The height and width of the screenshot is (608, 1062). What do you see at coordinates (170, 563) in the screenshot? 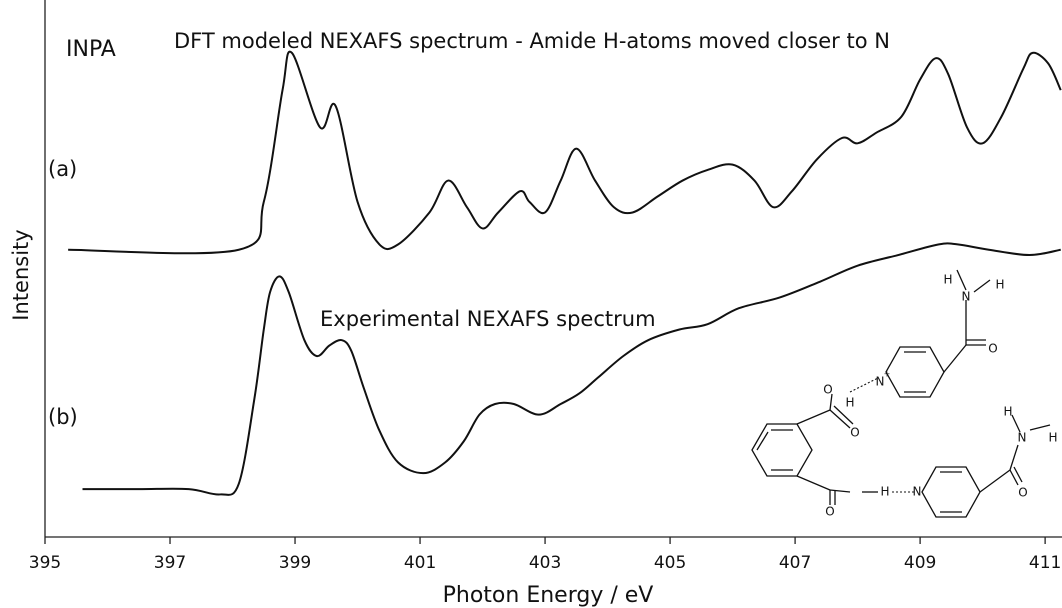
I see `x-tick-label: 397` at bounding box center [170, 563].